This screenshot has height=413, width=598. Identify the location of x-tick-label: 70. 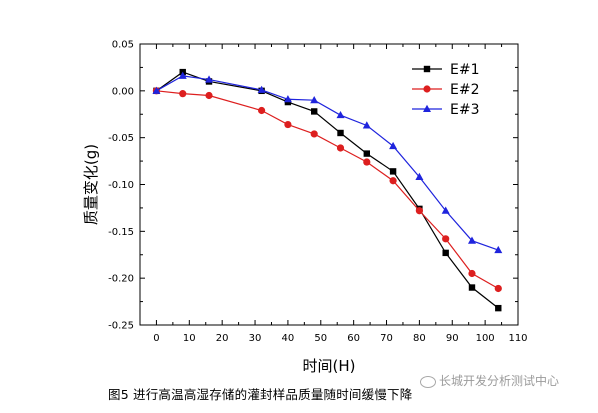
(386, 338).